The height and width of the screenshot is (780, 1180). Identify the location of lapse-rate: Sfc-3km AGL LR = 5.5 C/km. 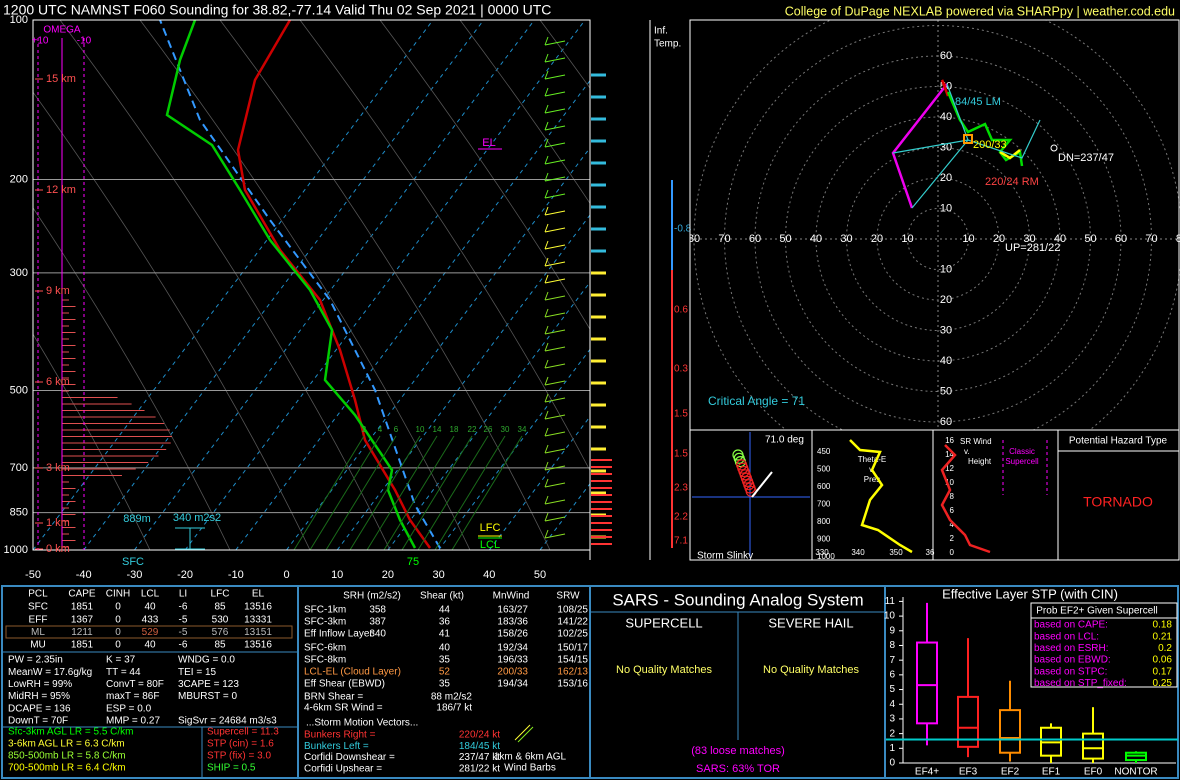
(71, 732).